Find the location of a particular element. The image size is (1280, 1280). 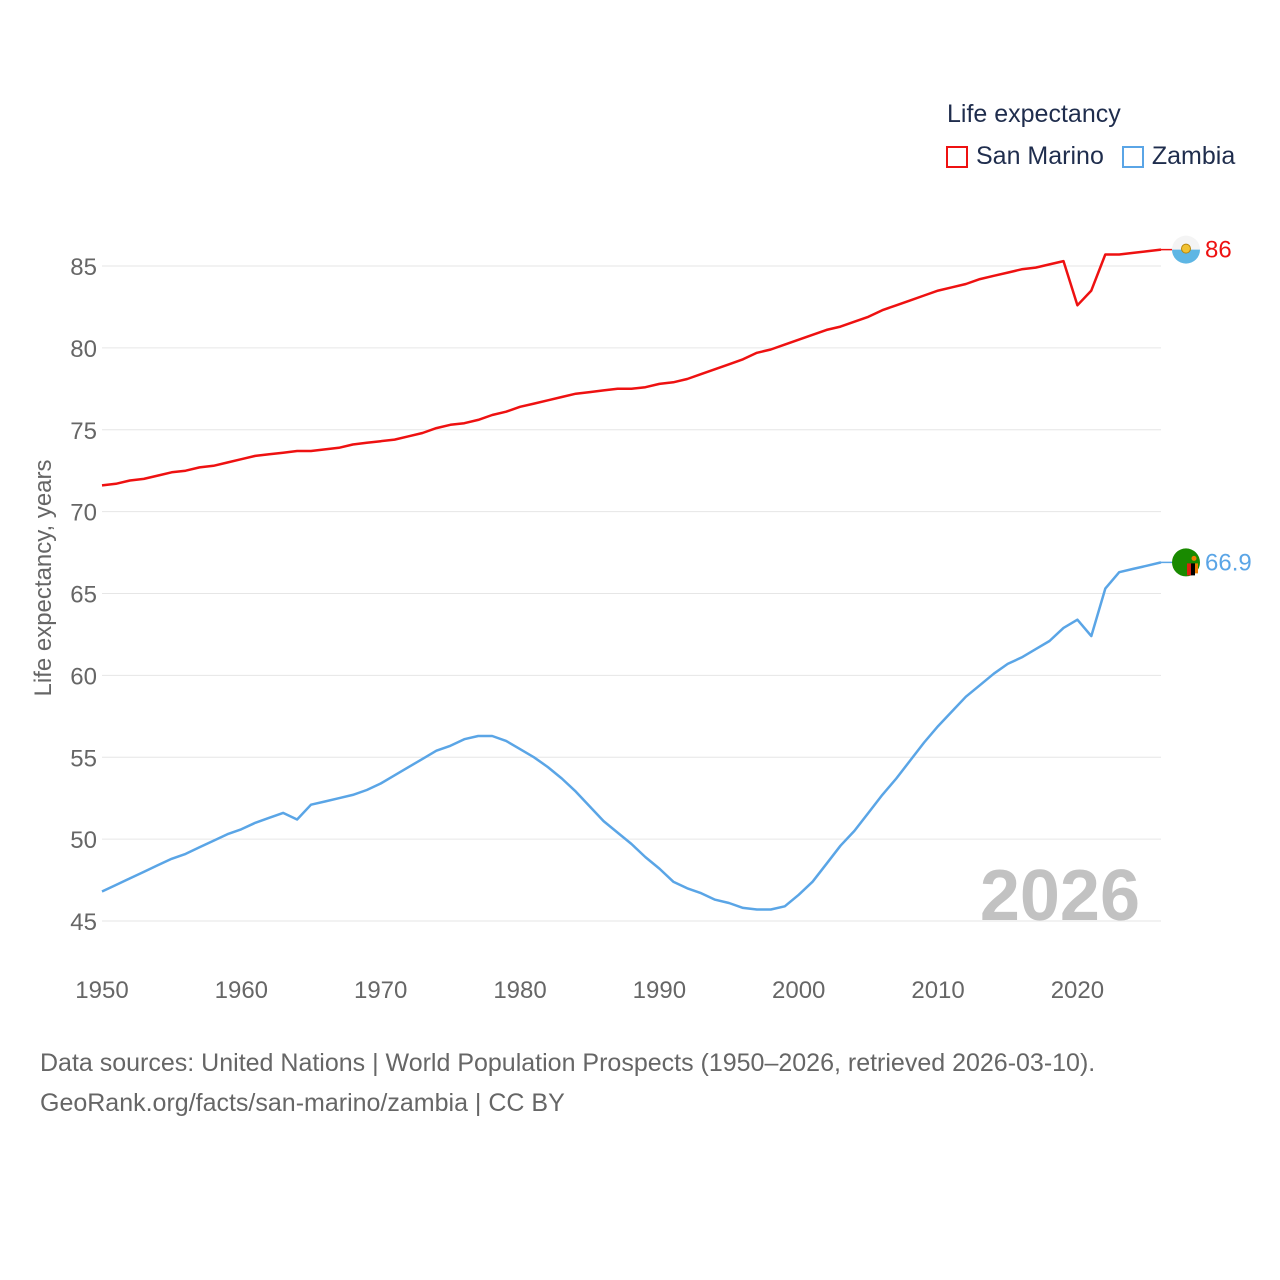

flag-orange-stripe is located at coordinates (1196, 568).